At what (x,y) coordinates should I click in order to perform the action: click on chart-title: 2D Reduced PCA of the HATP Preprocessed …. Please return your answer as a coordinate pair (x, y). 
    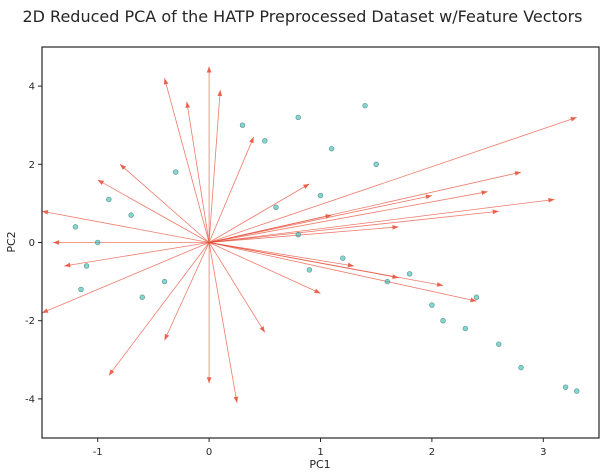
    Looking at the image, I should click on (302, 16).